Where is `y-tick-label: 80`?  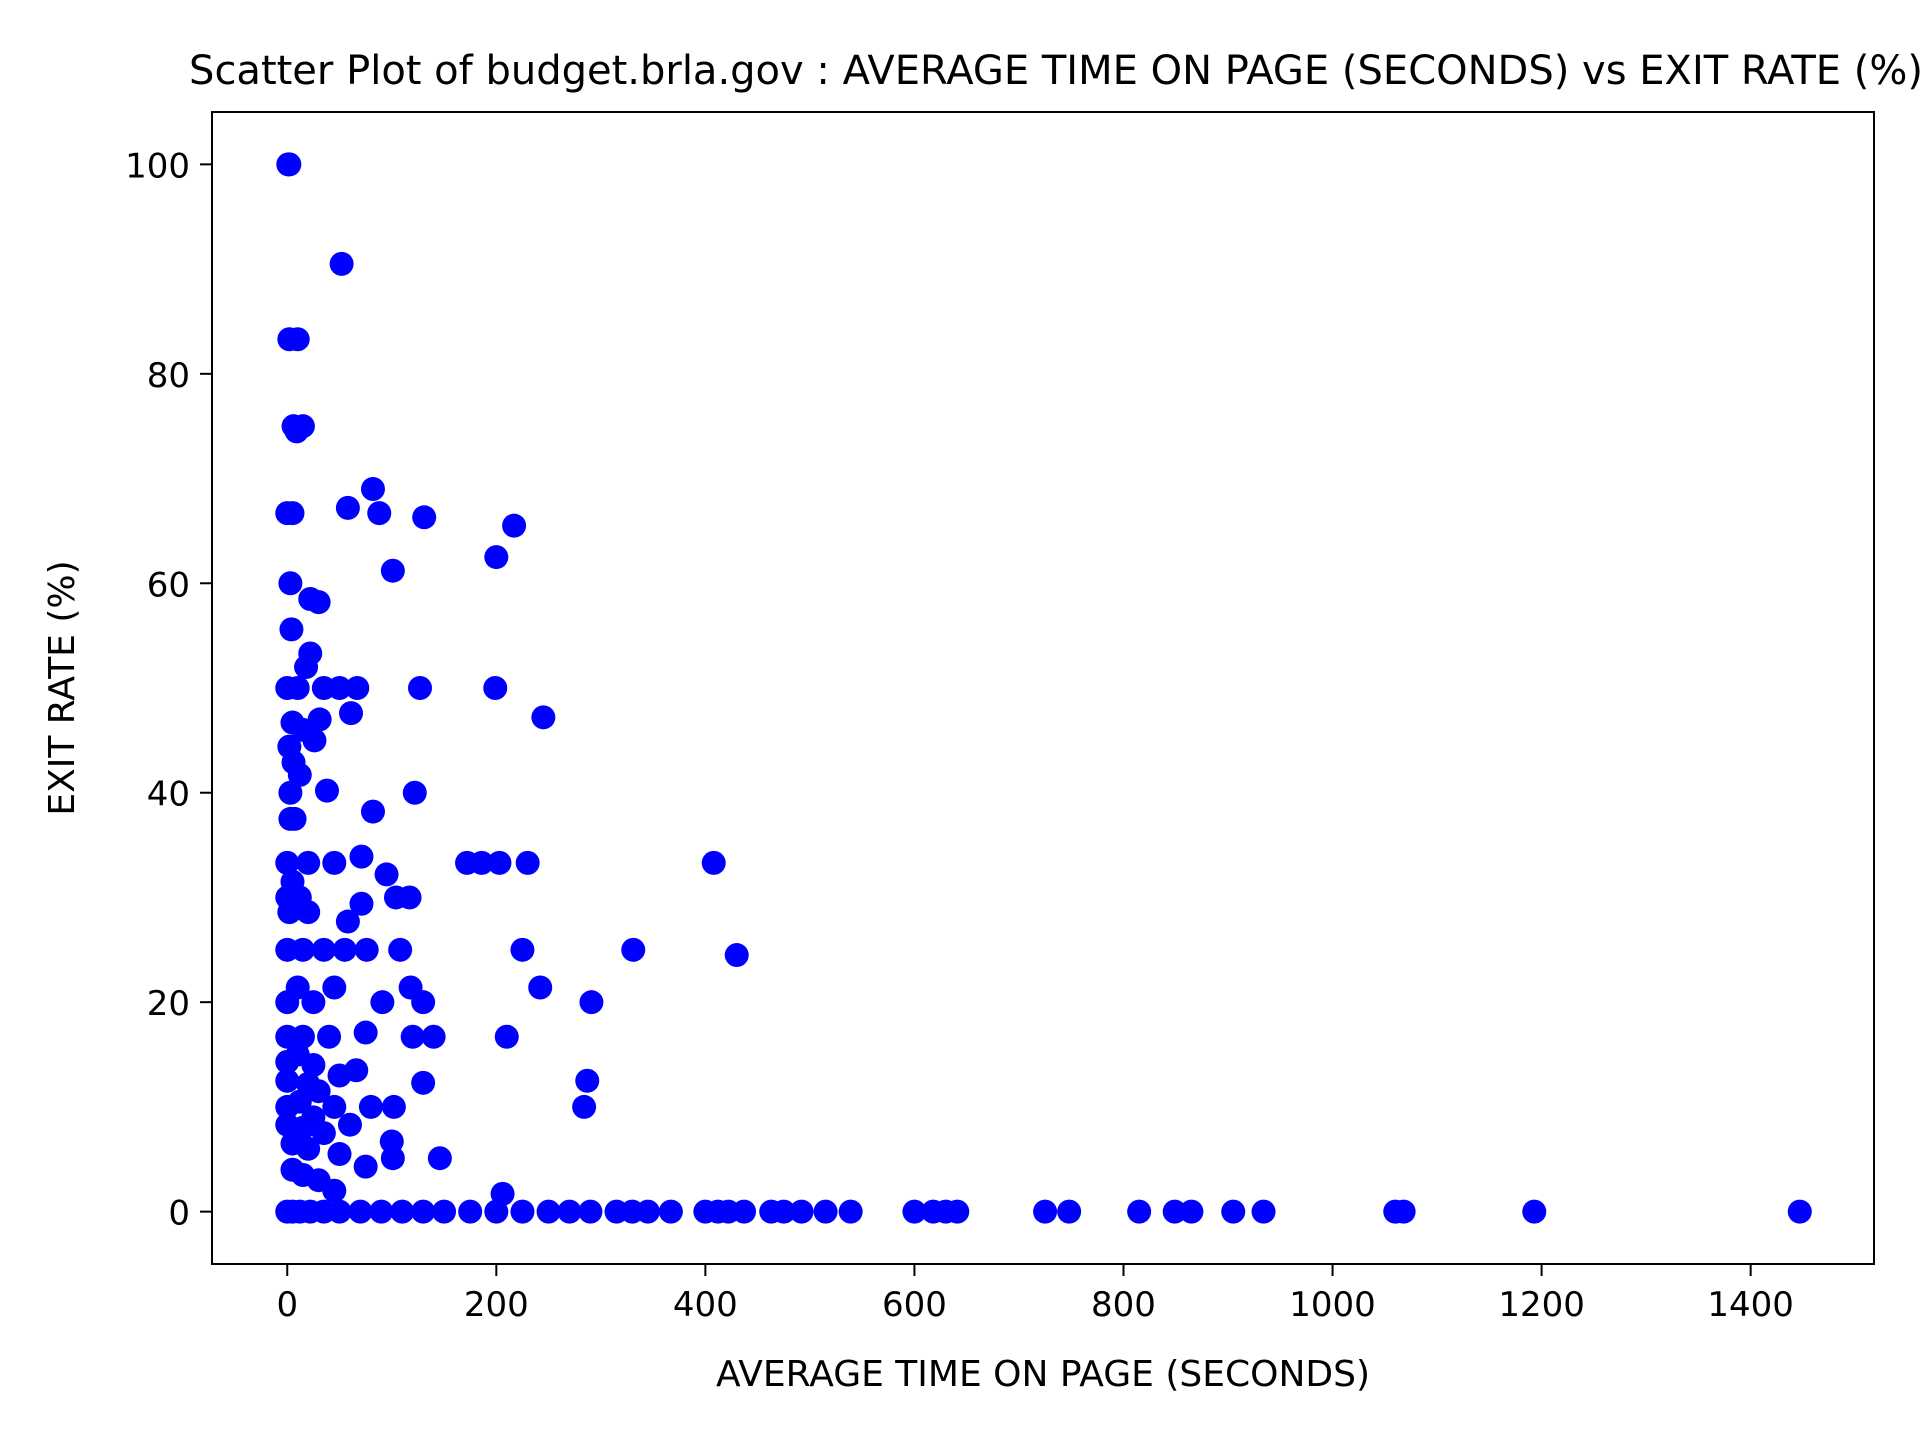
y-tick-label: 80 is located at coordinates (168, 376).